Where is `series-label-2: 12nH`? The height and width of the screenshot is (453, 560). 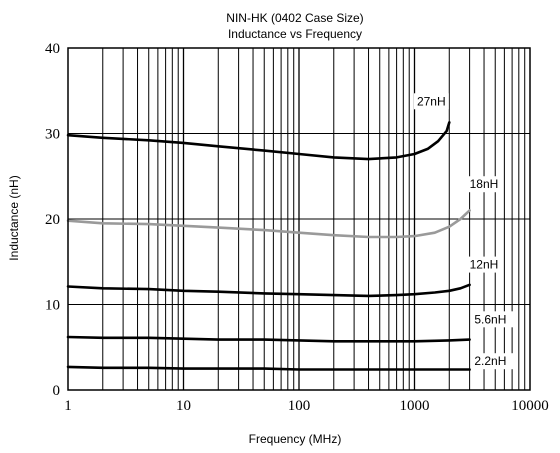
series-label-2: 12nH is located at coordinates (484, 265).